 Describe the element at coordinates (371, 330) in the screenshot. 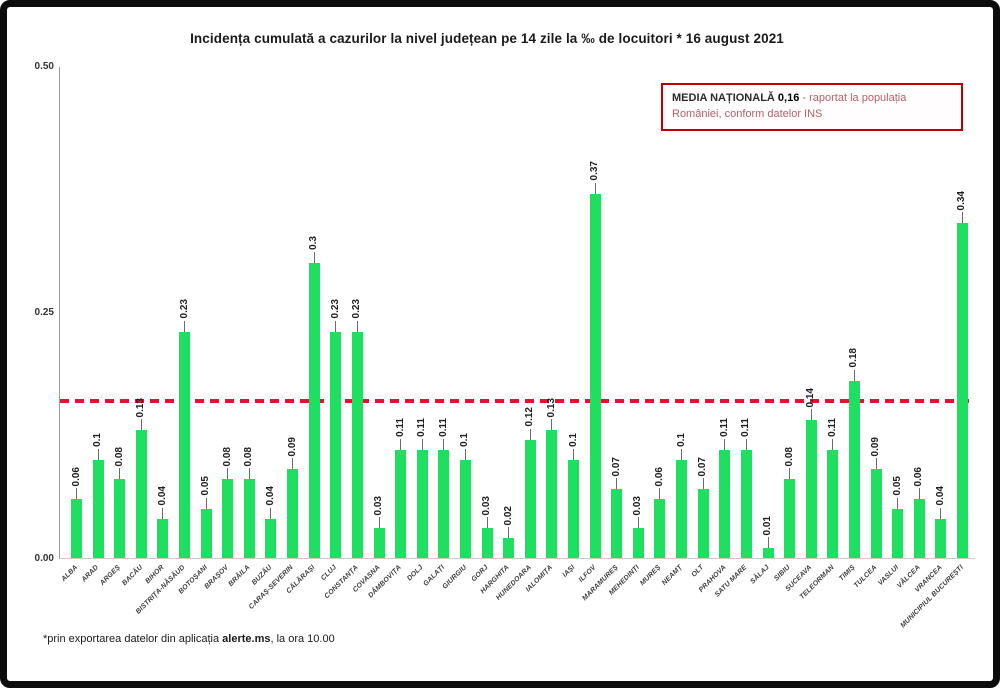

I see `bar-slot: 0.03 COVASNA` at that location.